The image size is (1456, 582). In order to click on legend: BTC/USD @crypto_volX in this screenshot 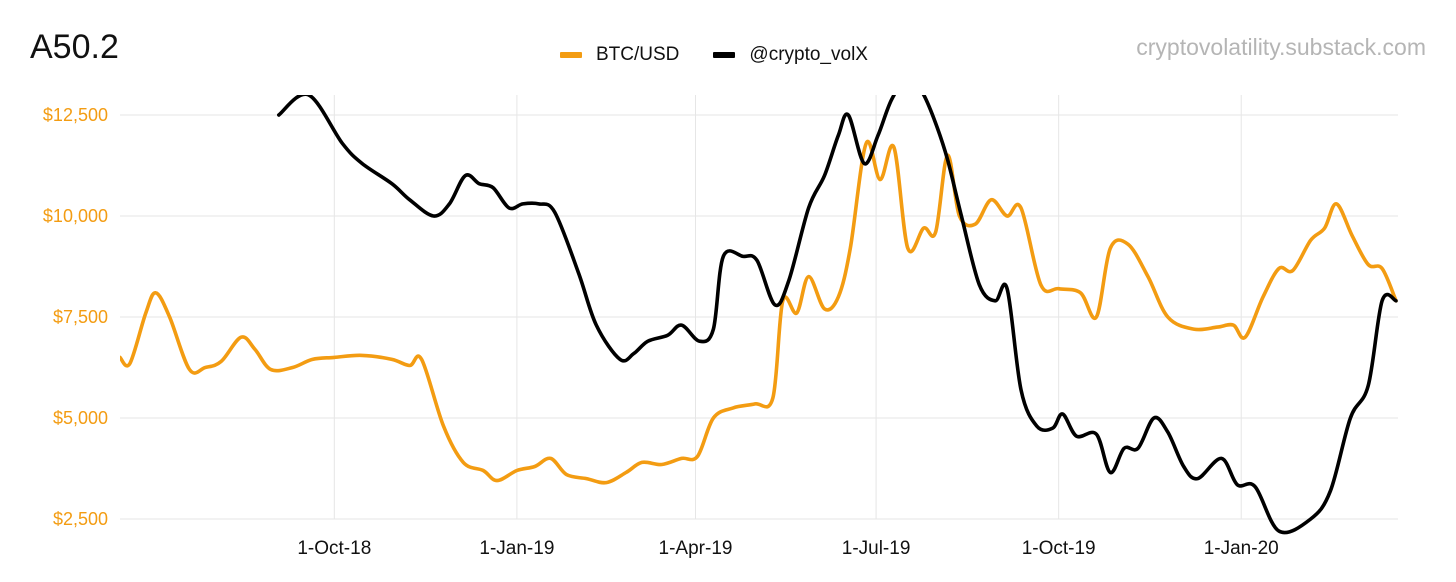, I will do `click(714, 55)`.